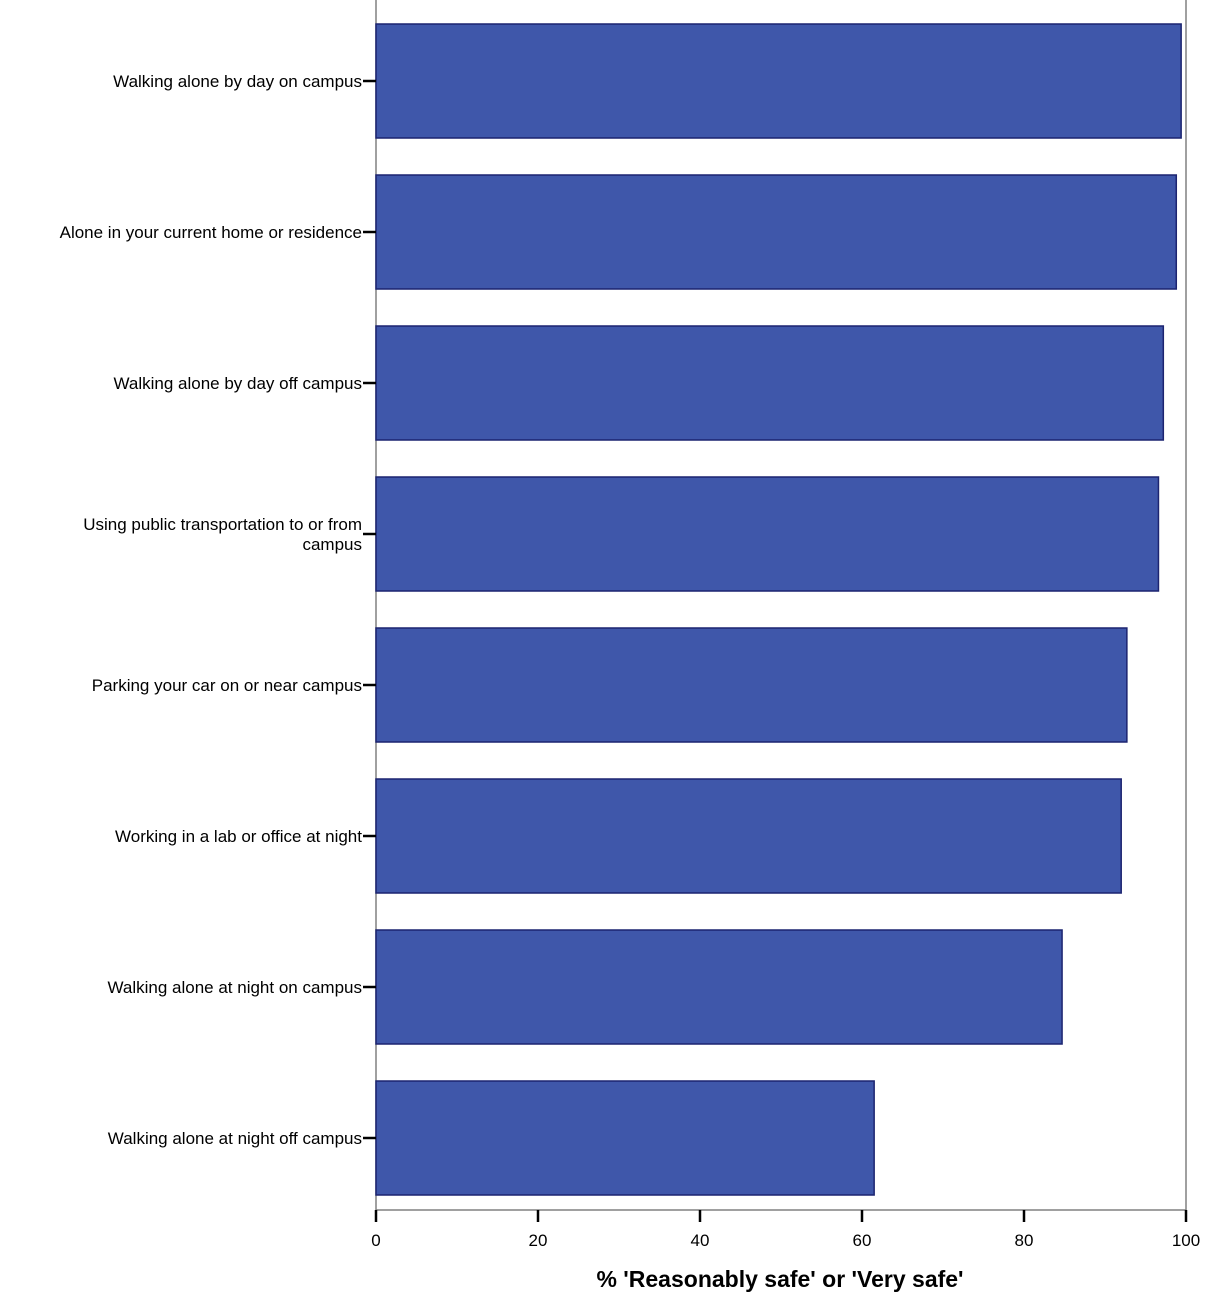  I want to click on x-tick-label: 20, so click(538, 1240).